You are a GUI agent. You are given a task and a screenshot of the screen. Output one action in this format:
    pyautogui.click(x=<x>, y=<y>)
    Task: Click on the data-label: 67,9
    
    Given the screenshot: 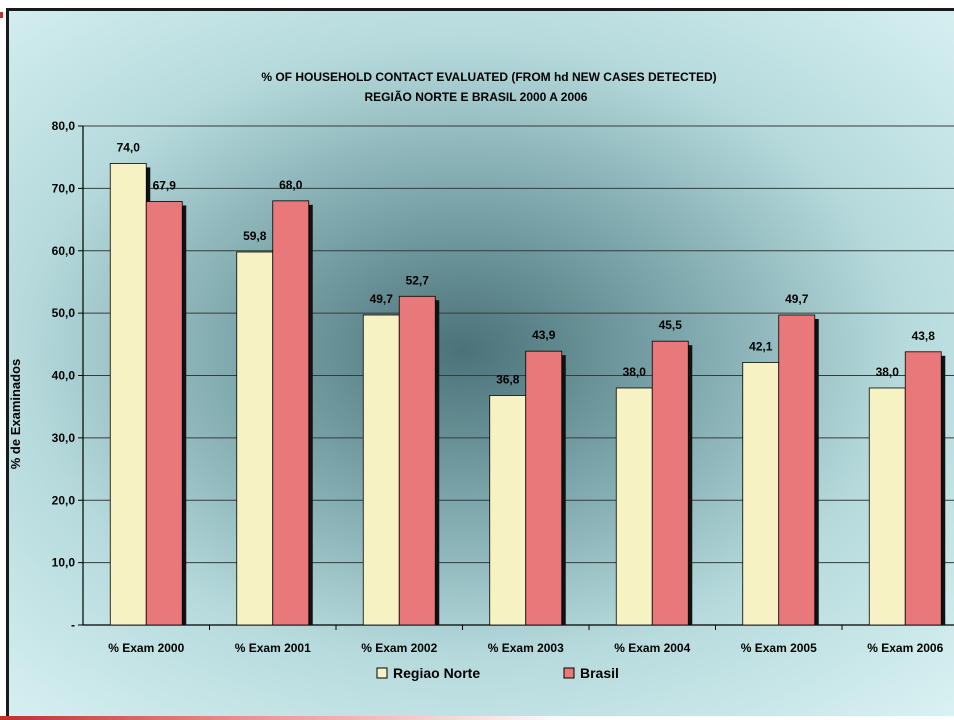 What is the action you would take?
    pyautogui.click(x=165, y=185)
    